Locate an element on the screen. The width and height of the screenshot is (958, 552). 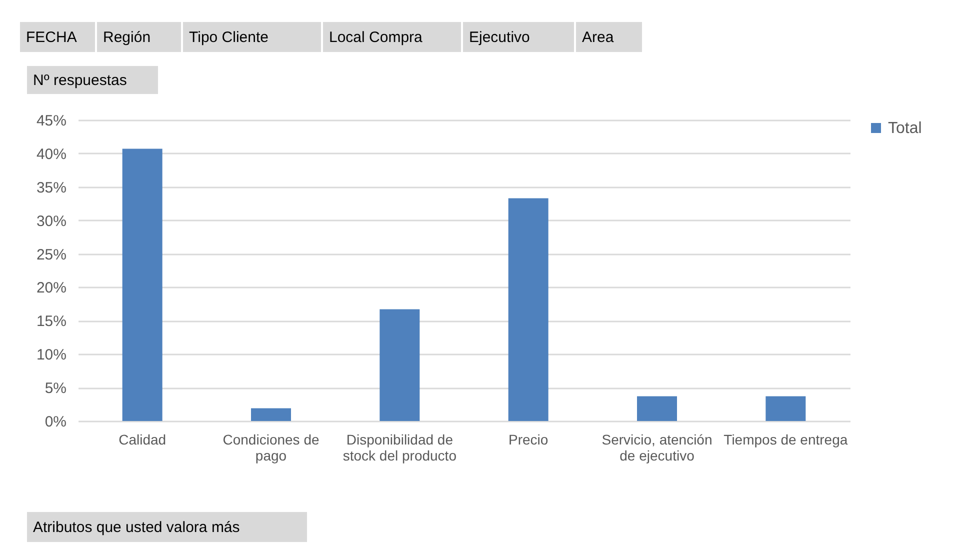
y-tick-label: 10% is located at coordinates (51, 355).